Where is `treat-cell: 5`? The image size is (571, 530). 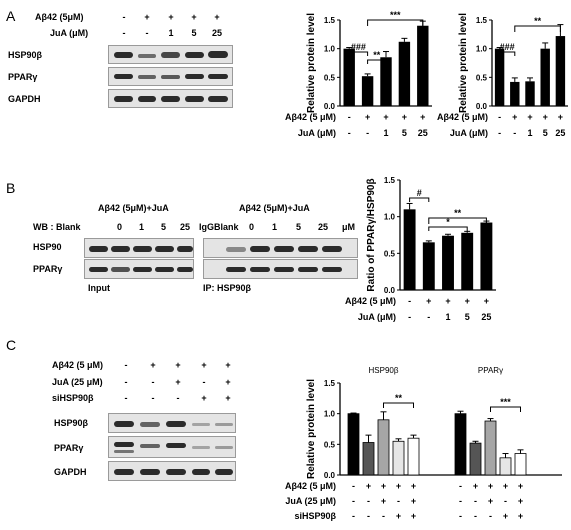 treat-cell: 5 is located at coordinates (194, 33).